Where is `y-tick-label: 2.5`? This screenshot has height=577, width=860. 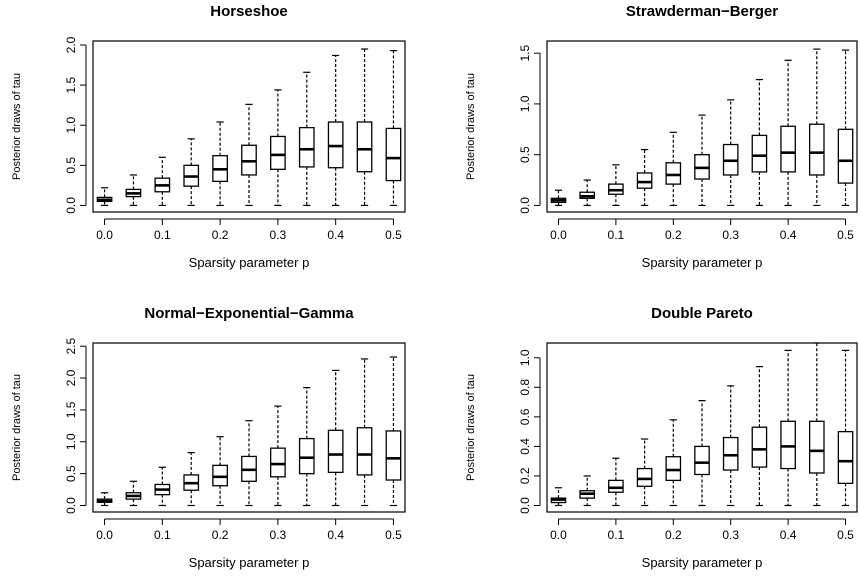 y-tick-label: 2.5 is located at coordinates (71, 346).